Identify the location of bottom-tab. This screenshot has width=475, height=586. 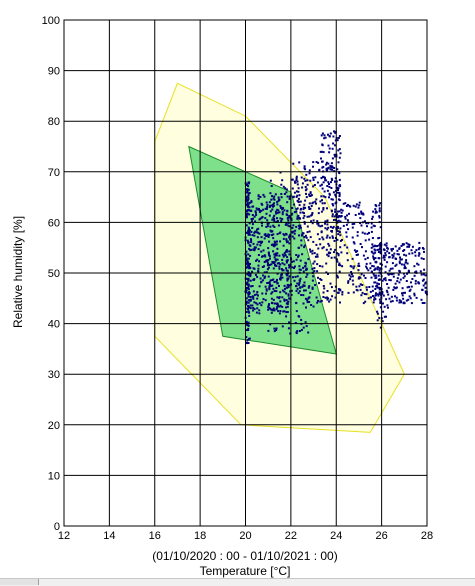
(19, 582).